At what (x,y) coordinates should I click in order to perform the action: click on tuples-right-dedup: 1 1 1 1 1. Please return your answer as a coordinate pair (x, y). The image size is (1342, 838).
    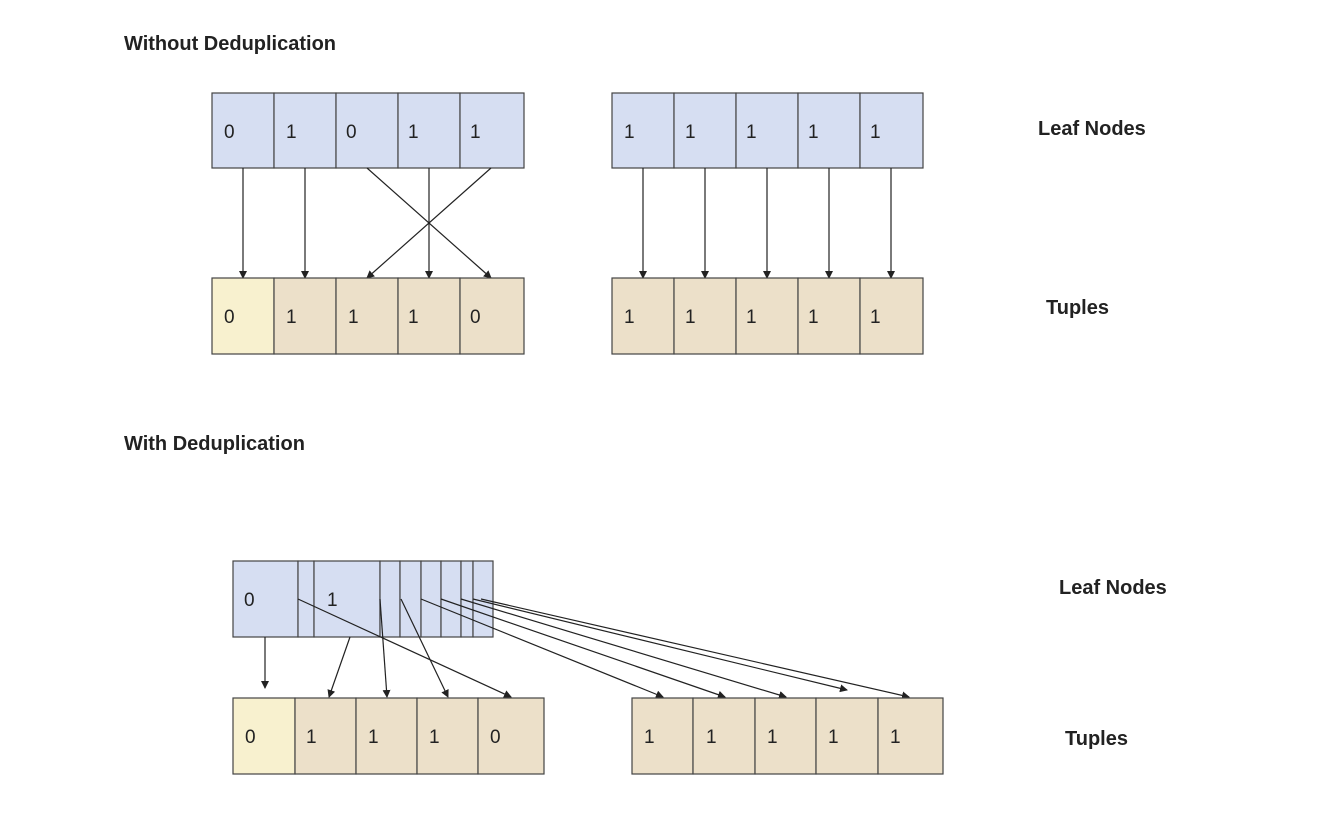
    Looking at the image, I should click on (787, 736).